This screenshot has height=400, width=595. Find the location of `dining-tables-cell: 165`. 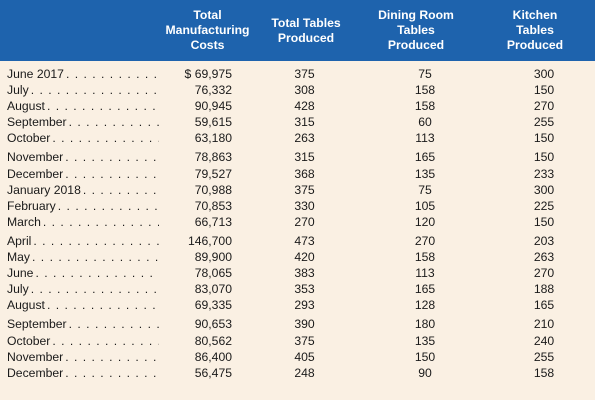

dining-tables-cell: 165 is located at coordinates (425, 157).